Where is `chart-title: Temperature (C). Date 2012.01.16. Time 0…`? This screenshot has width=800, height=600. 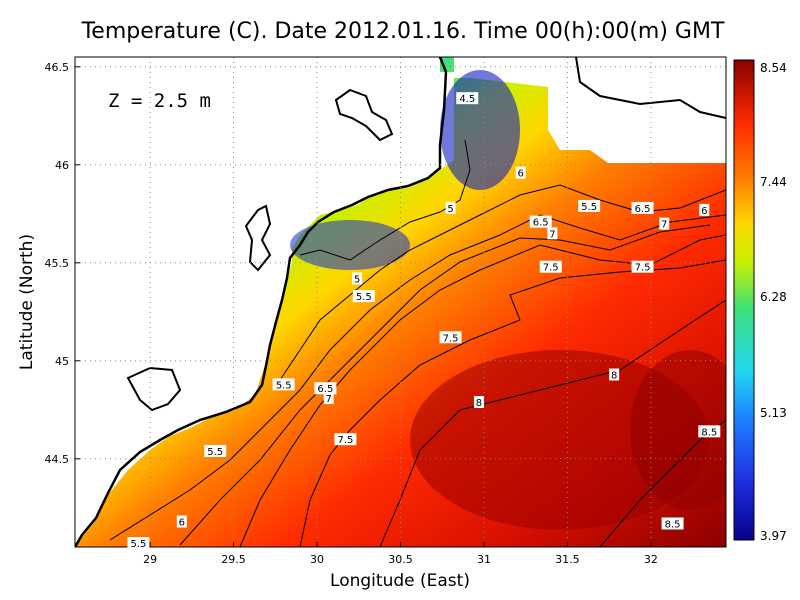 chart-title: Temperature (C). Date 2012.01.16. Time 0… is located at coordinates (403, 31).